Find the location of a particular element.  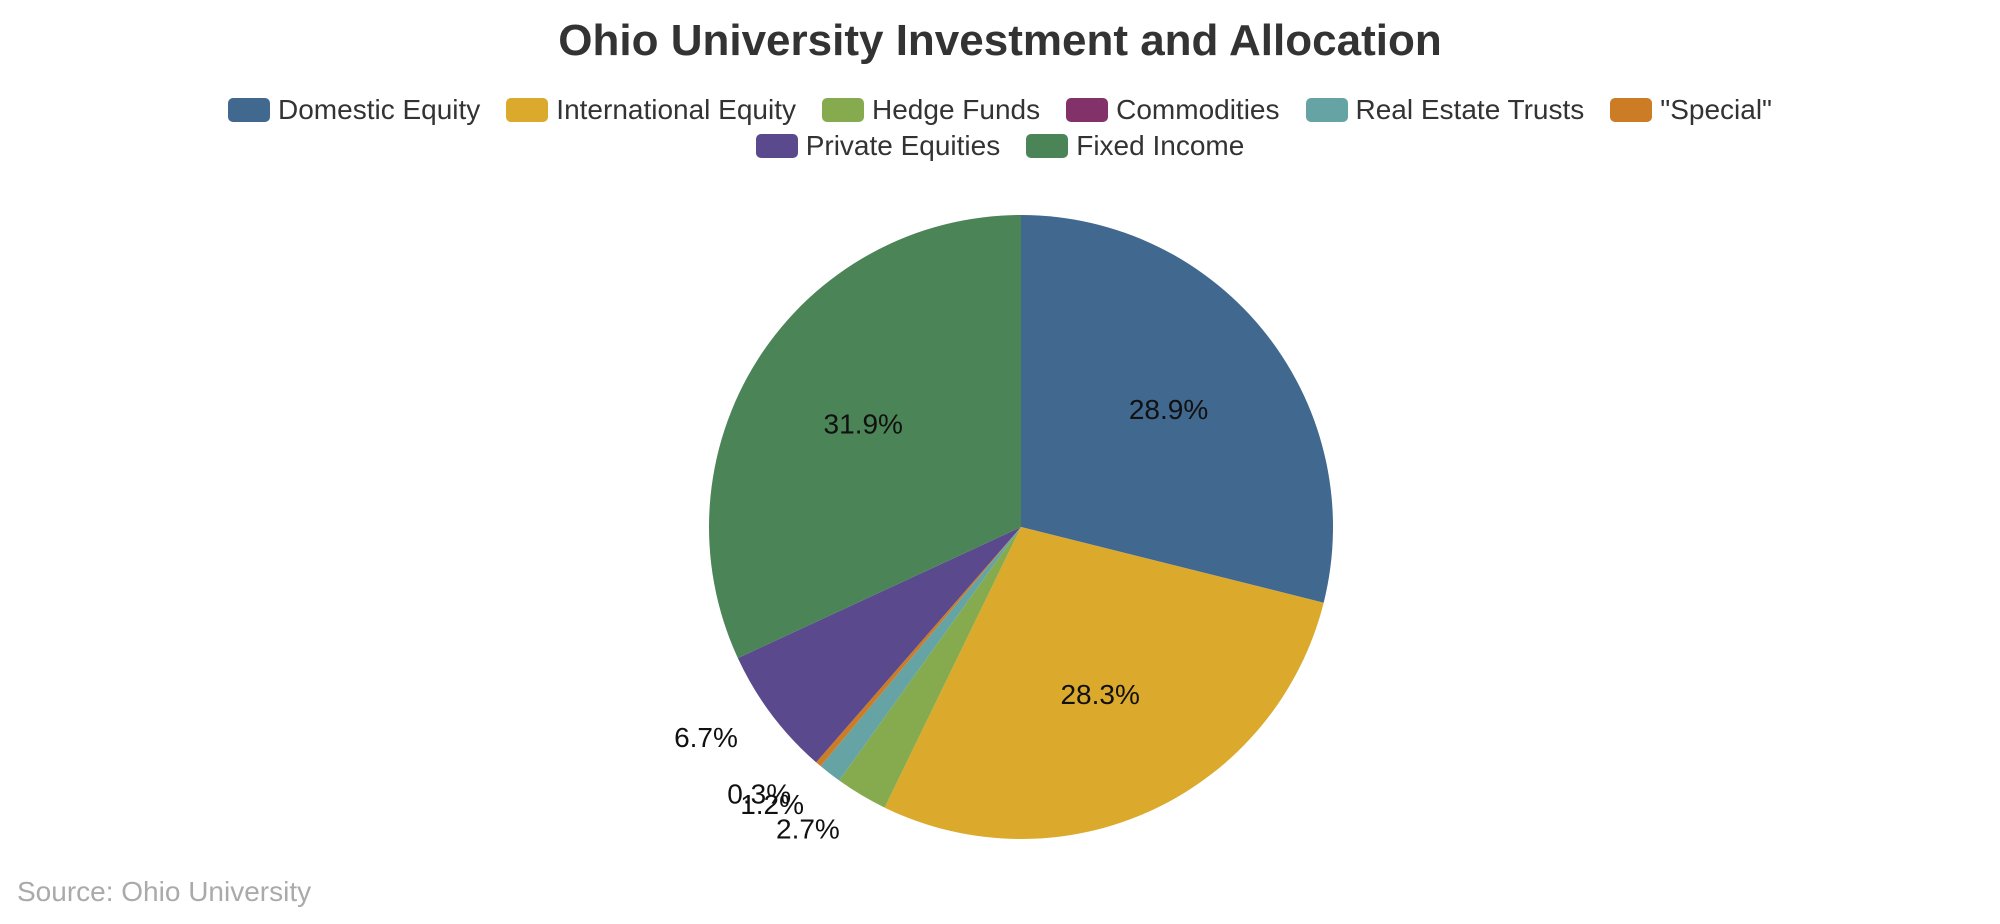

legend-row-2: Private Equities Fixed Income is located at coordinates (1000, 145).